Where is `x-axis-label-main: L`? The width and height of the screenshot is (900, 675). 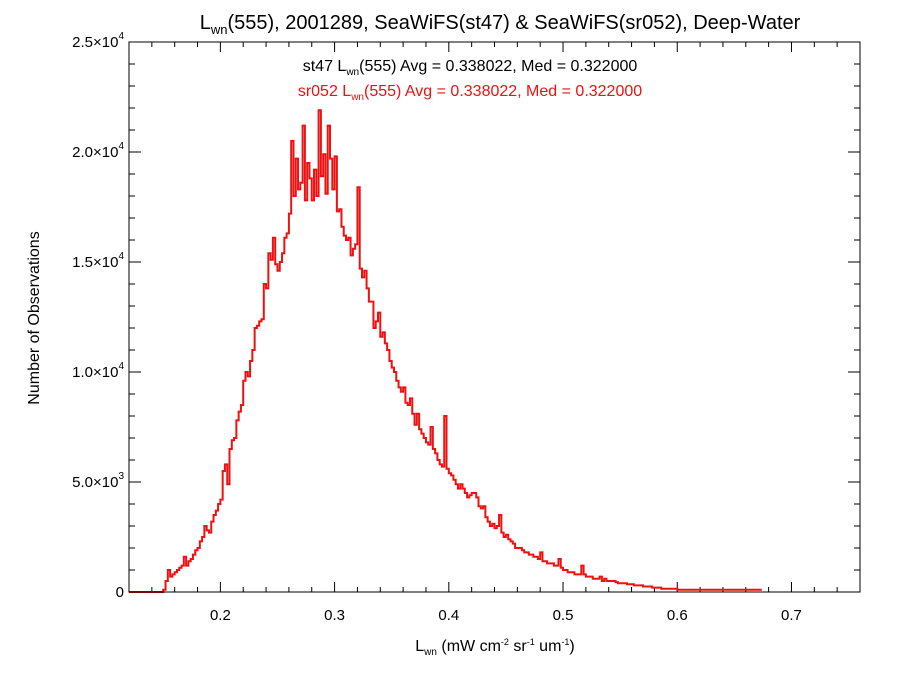 x-axis-label-main: L is located at coordinates (419, 646).